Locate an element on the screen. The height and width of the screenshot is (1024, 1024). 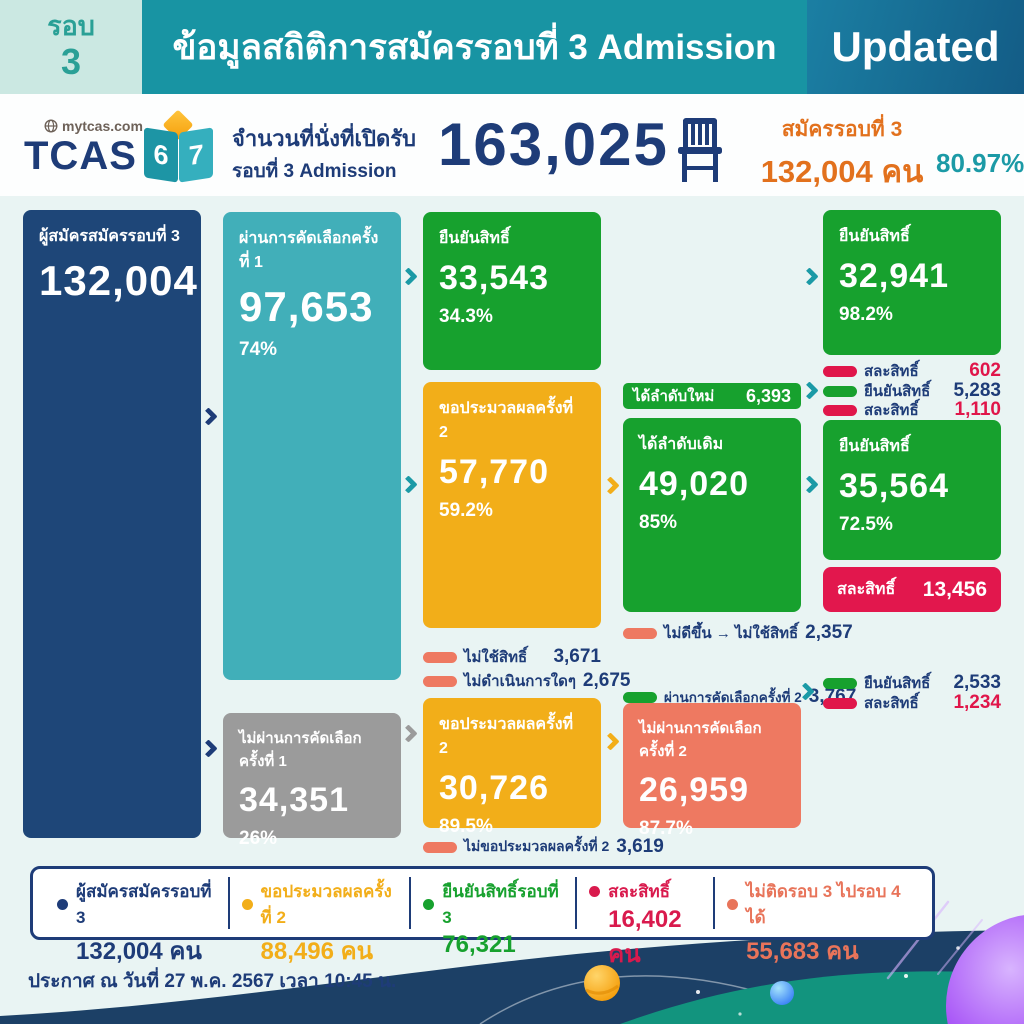
failed-round2-percent: 87.7% is located at coordinates (666, 828).